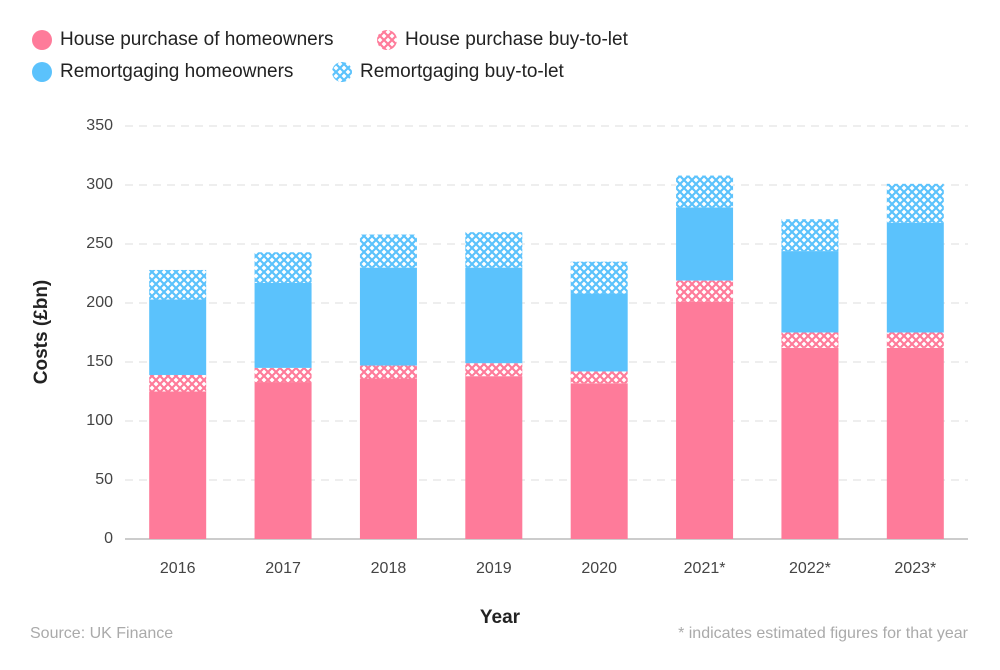  Describe the element at coordinates (99, 302) in the screenshot. I see `y-tick-label: 200` at that location.